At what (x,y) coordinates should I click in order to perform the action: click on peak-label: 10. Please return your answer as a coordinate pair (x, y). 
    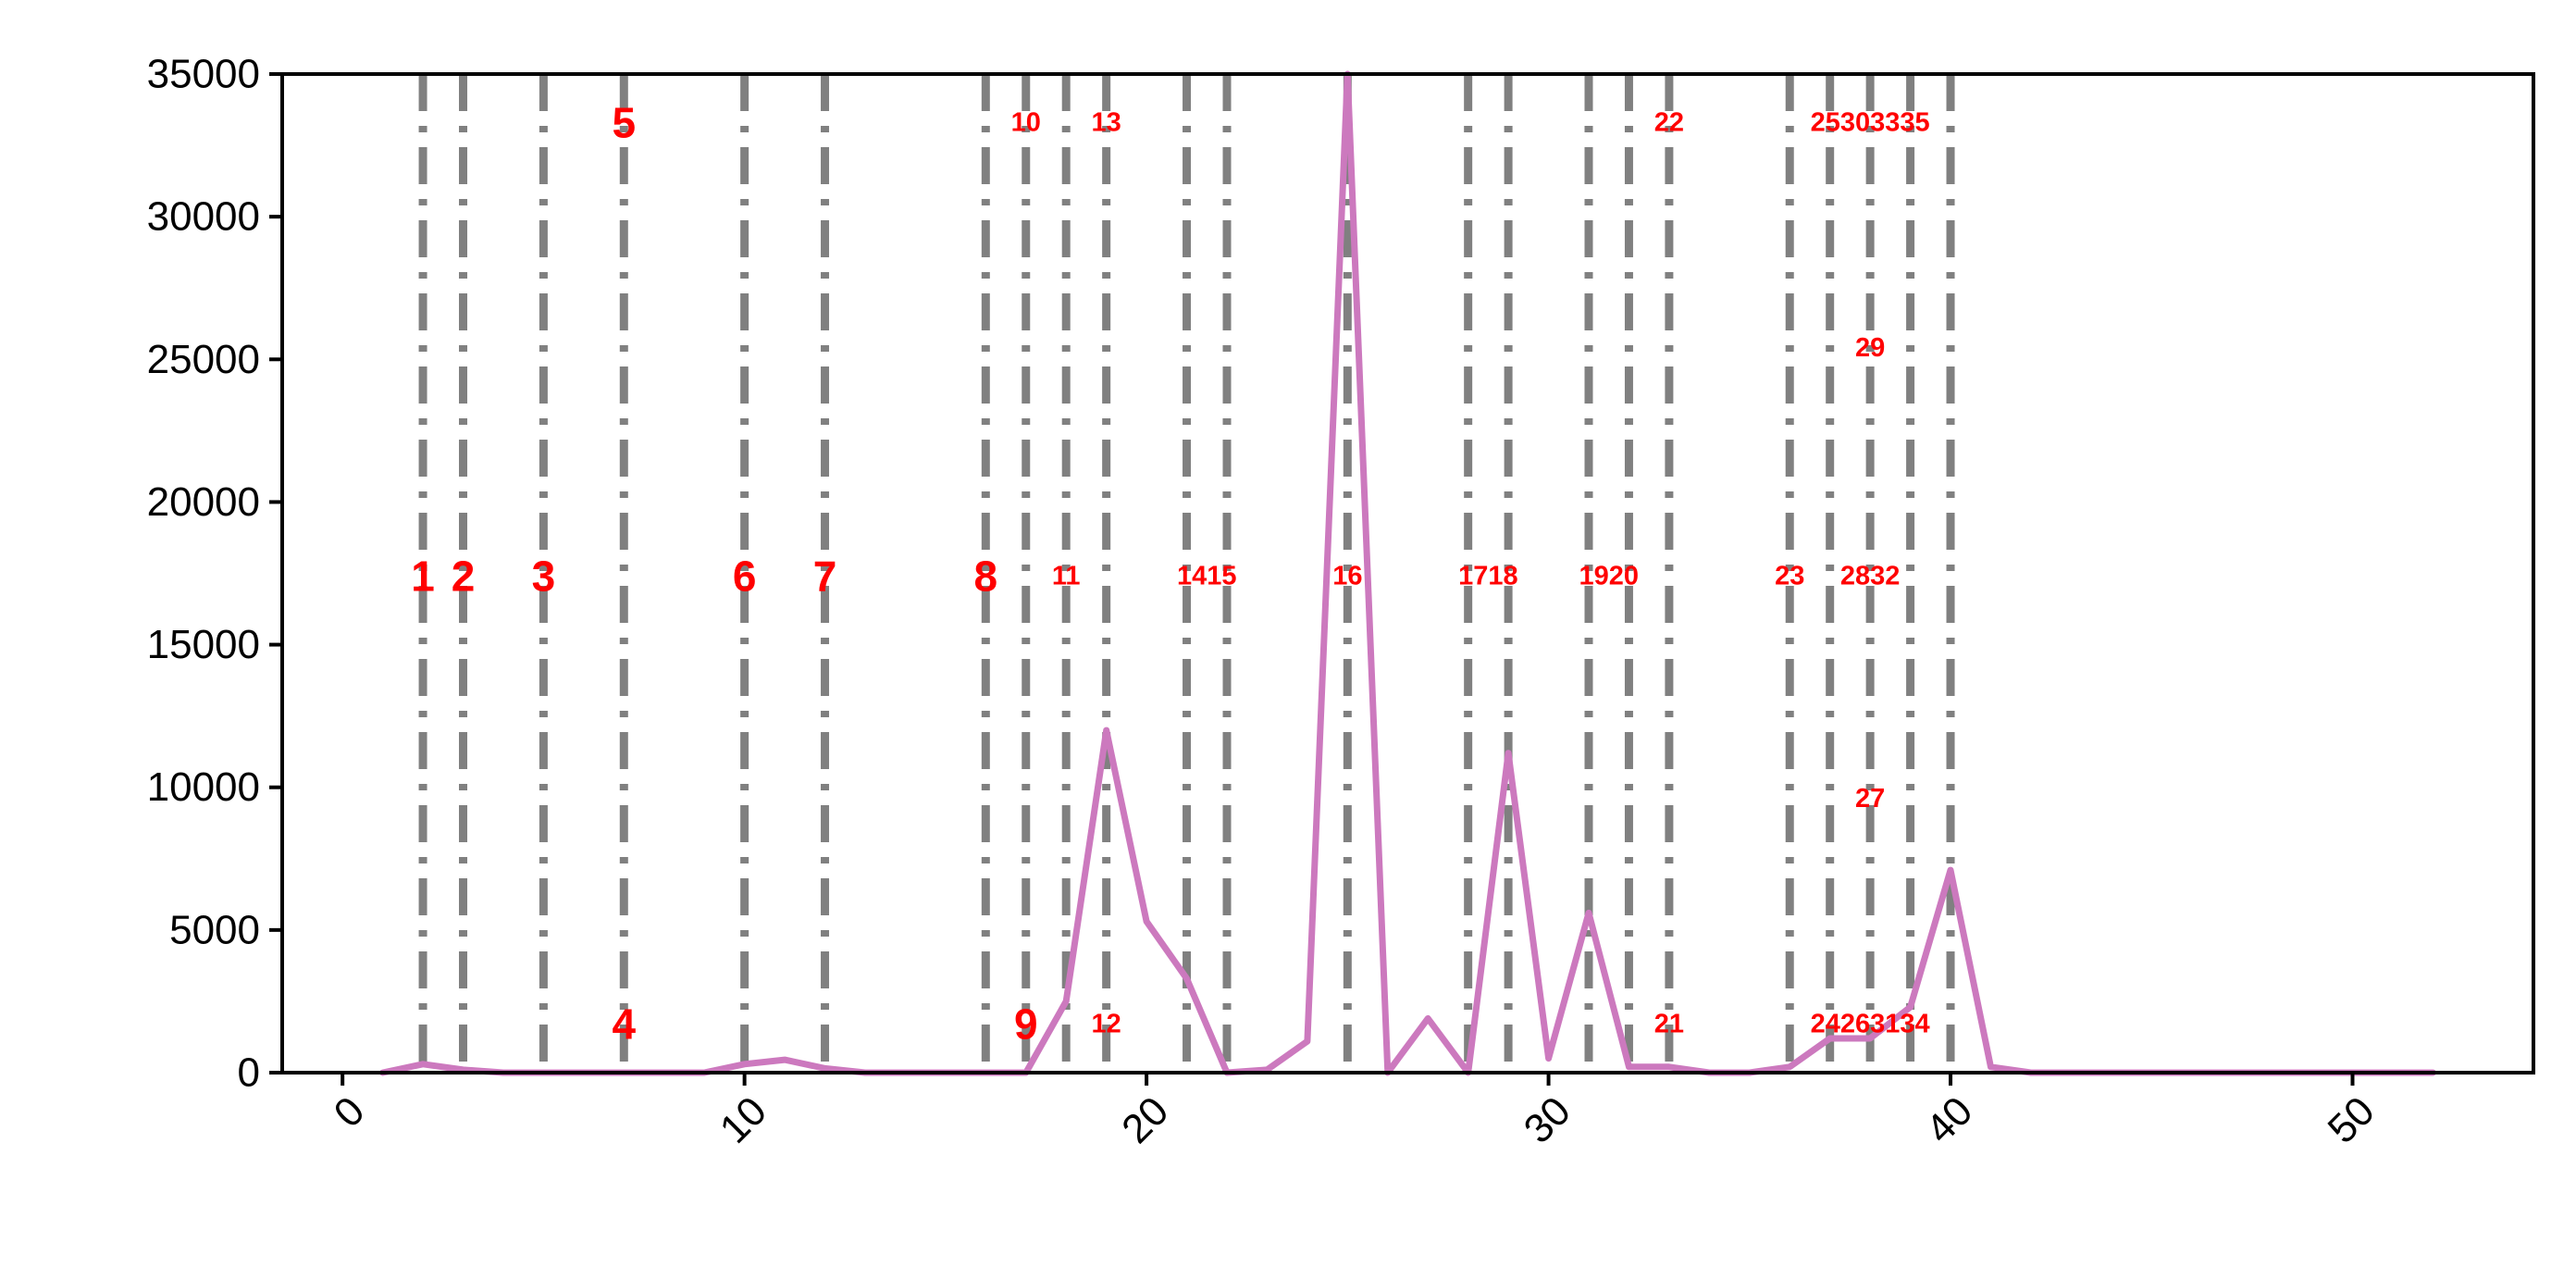
    Looking at the image, I should click on (1026, 122).